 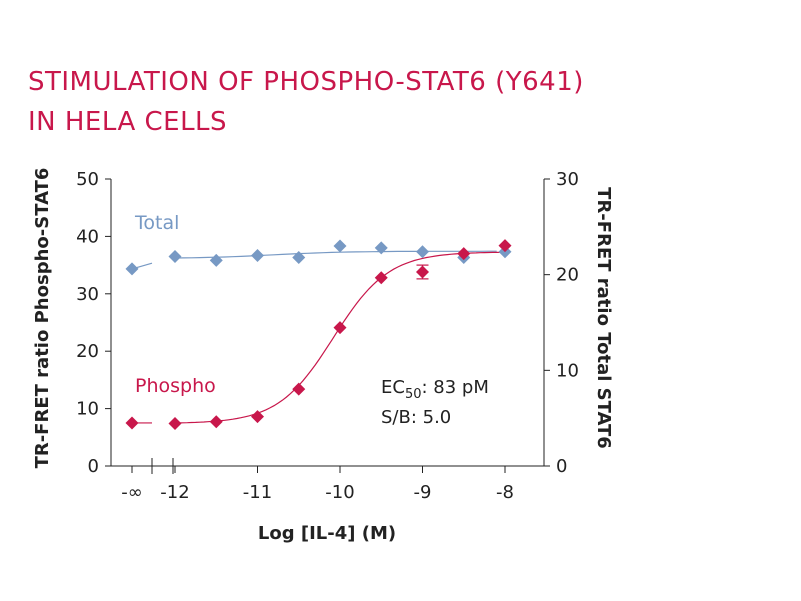 I want to click on y-tick-label-left: 0, so click(x=93, y=466).